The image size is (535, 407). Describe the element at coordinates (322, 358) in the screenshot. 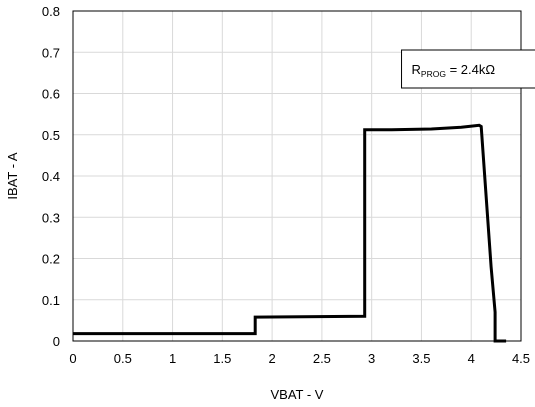

I see `x-tick-label: 2.5` at that location.